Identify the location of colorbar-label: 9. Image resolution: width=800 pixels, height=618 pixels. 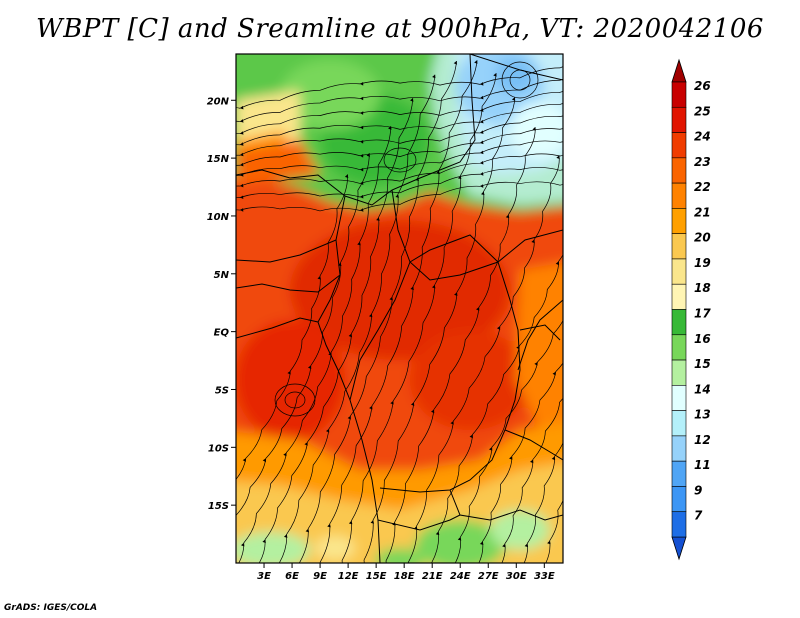
(698, 490).